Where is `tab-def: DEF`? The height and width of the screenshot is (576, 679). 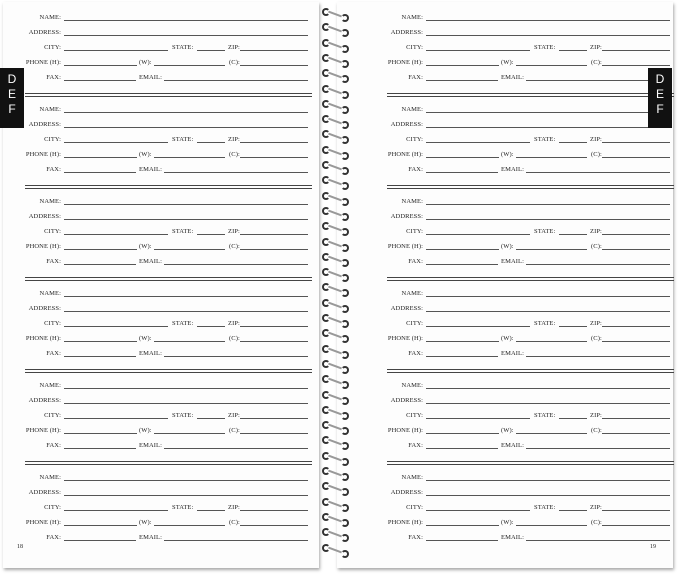
tab-def: DEF is located at coordinates (12, 98).